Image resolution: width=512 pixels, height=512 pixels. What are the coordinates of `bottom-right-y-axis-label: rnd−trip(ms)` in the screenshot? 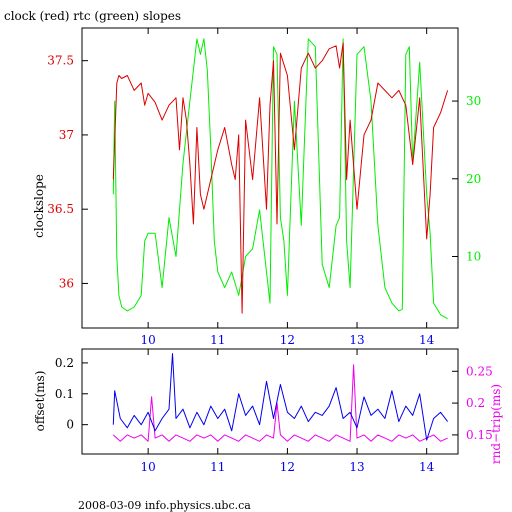 It's located at (496, 424).